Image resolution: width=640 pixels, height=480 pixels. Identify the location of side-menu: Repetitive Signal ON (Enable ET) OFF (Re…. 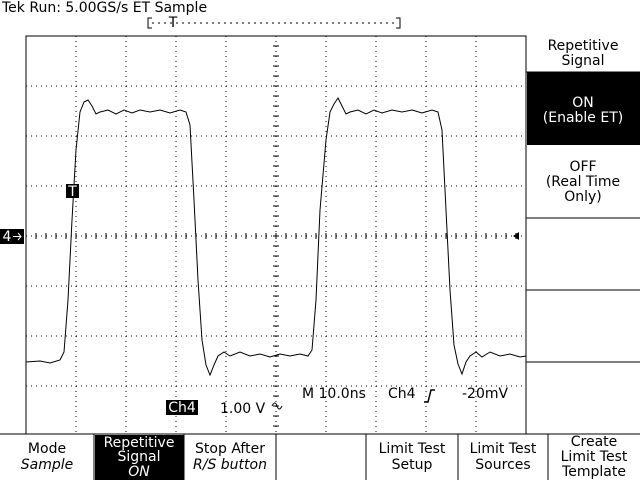
(582, 235).